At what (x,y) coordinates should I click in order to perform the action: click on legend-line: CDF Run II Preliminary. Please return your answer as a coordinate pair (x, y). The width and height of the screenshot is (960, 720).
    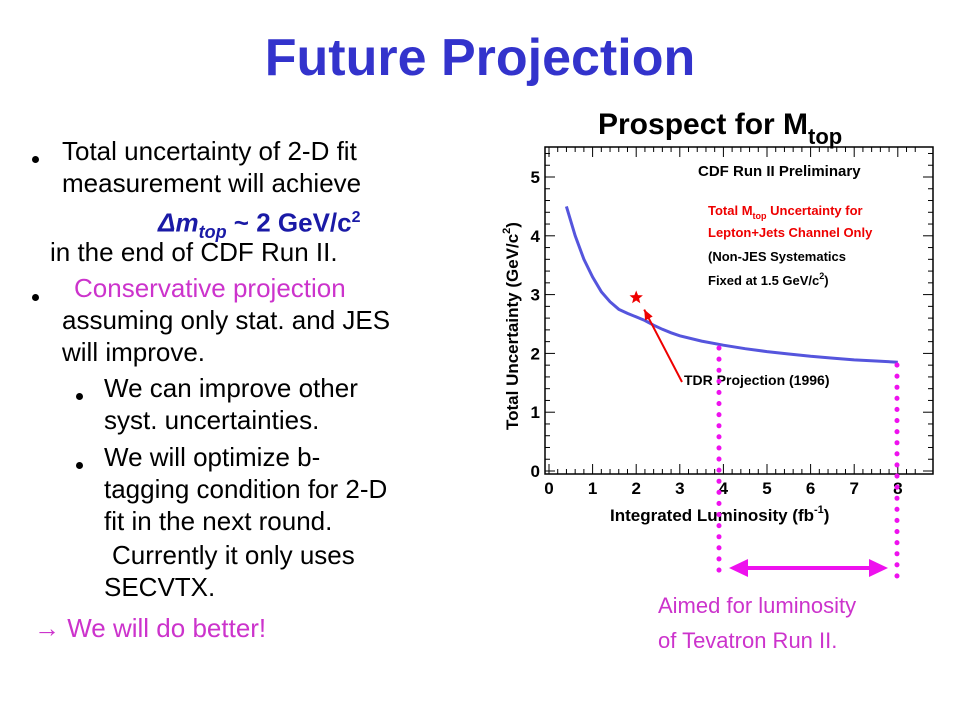
    Looking at the image, I should click on (779, 171).